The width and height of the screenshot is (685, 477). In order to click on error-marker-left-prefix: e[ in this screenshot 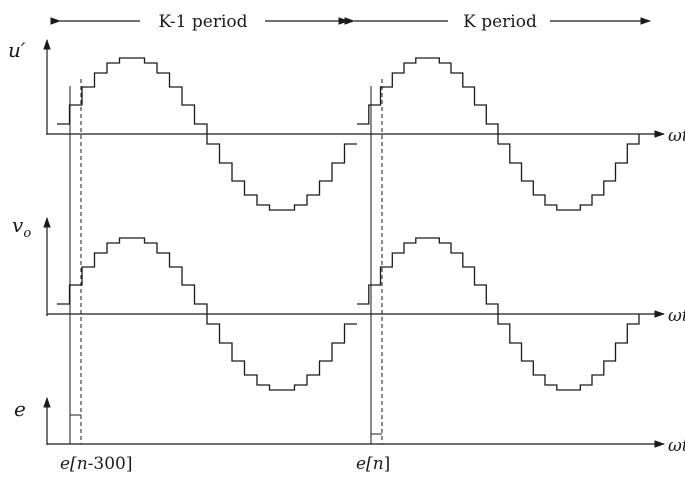, I will do `click(68, 464)`.